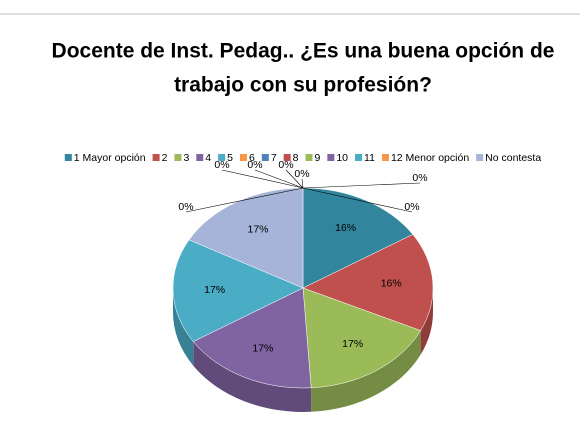 This screenshot has width=580, height=439. What do you see at coordinates (369, 158) in the screenshot?
I see `legend-label: 11` at bounding box center [369, 158].